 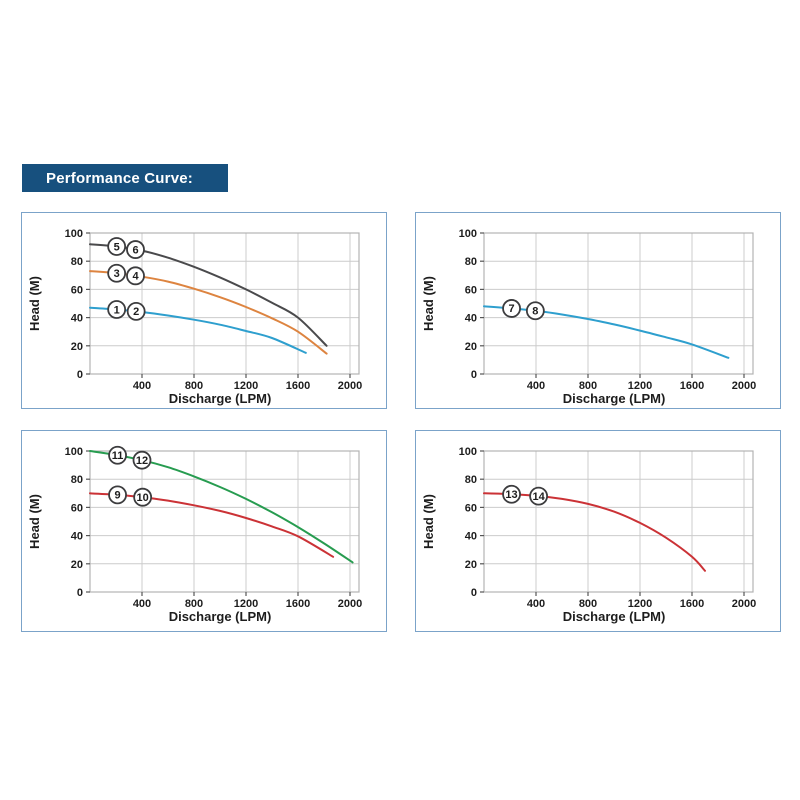 I want to click on curve-marker-label-7: 7, so click(x=511, y=309).